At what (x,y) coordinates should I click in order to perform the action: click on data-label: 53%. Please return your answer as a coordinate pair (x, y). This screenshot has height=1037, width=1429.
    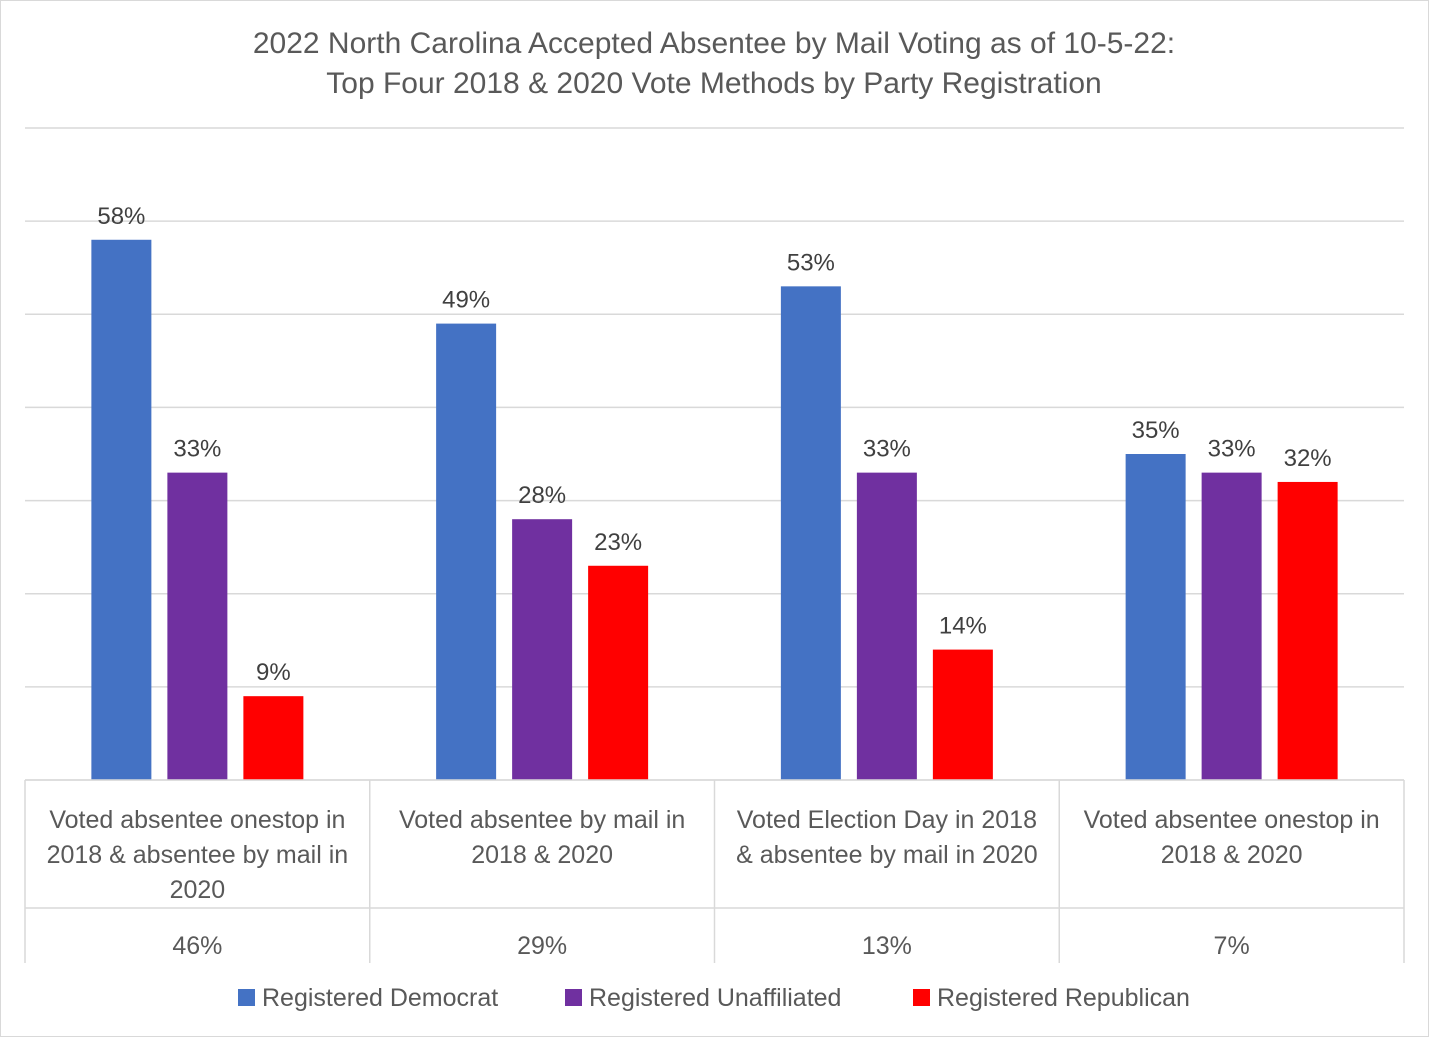
    Looking at the image, I should click on (811, 262).